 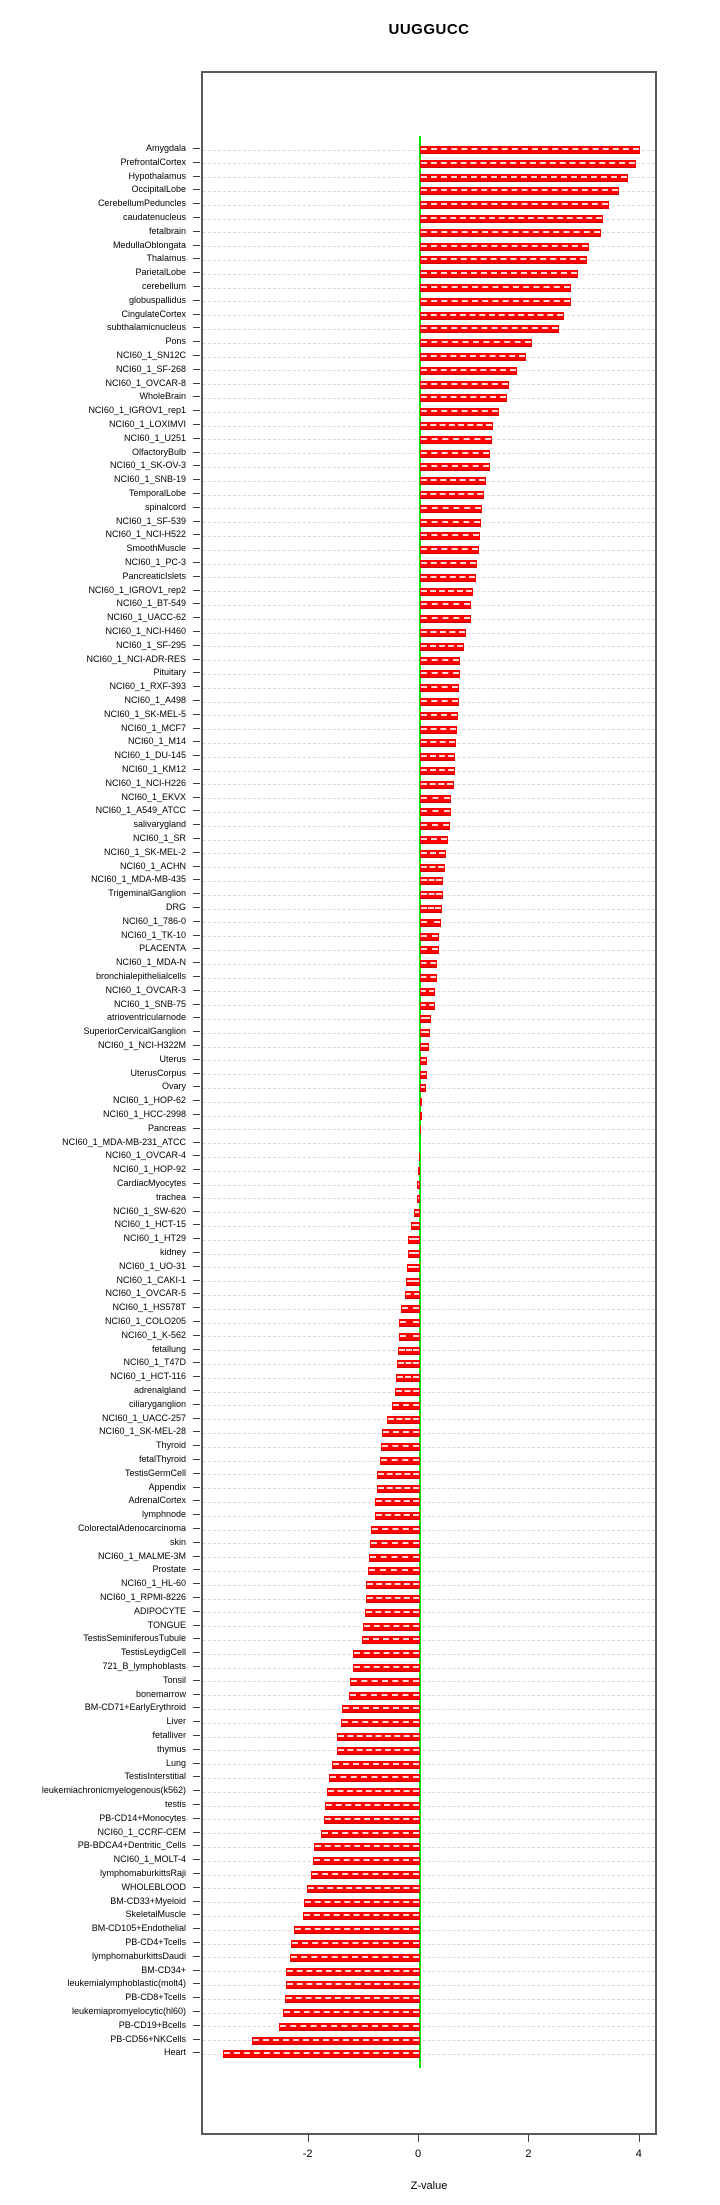 I want to click on y-tick-label: ciliaryganglion, so click(x=157, y=1403).